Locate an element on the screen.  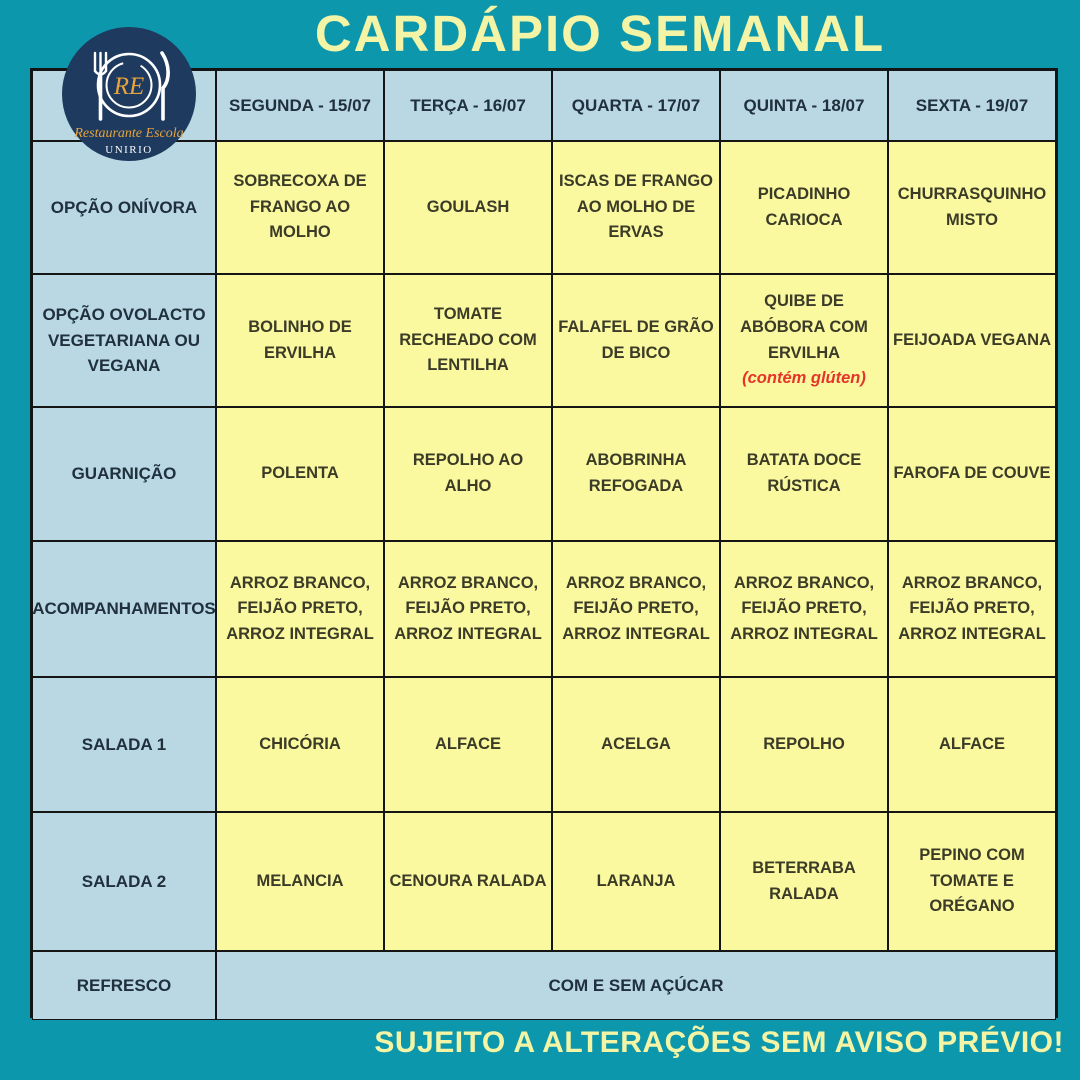
row-label-acompanhamentos: ACOMPANHAMENTOS is located at coordinates (124, 609).